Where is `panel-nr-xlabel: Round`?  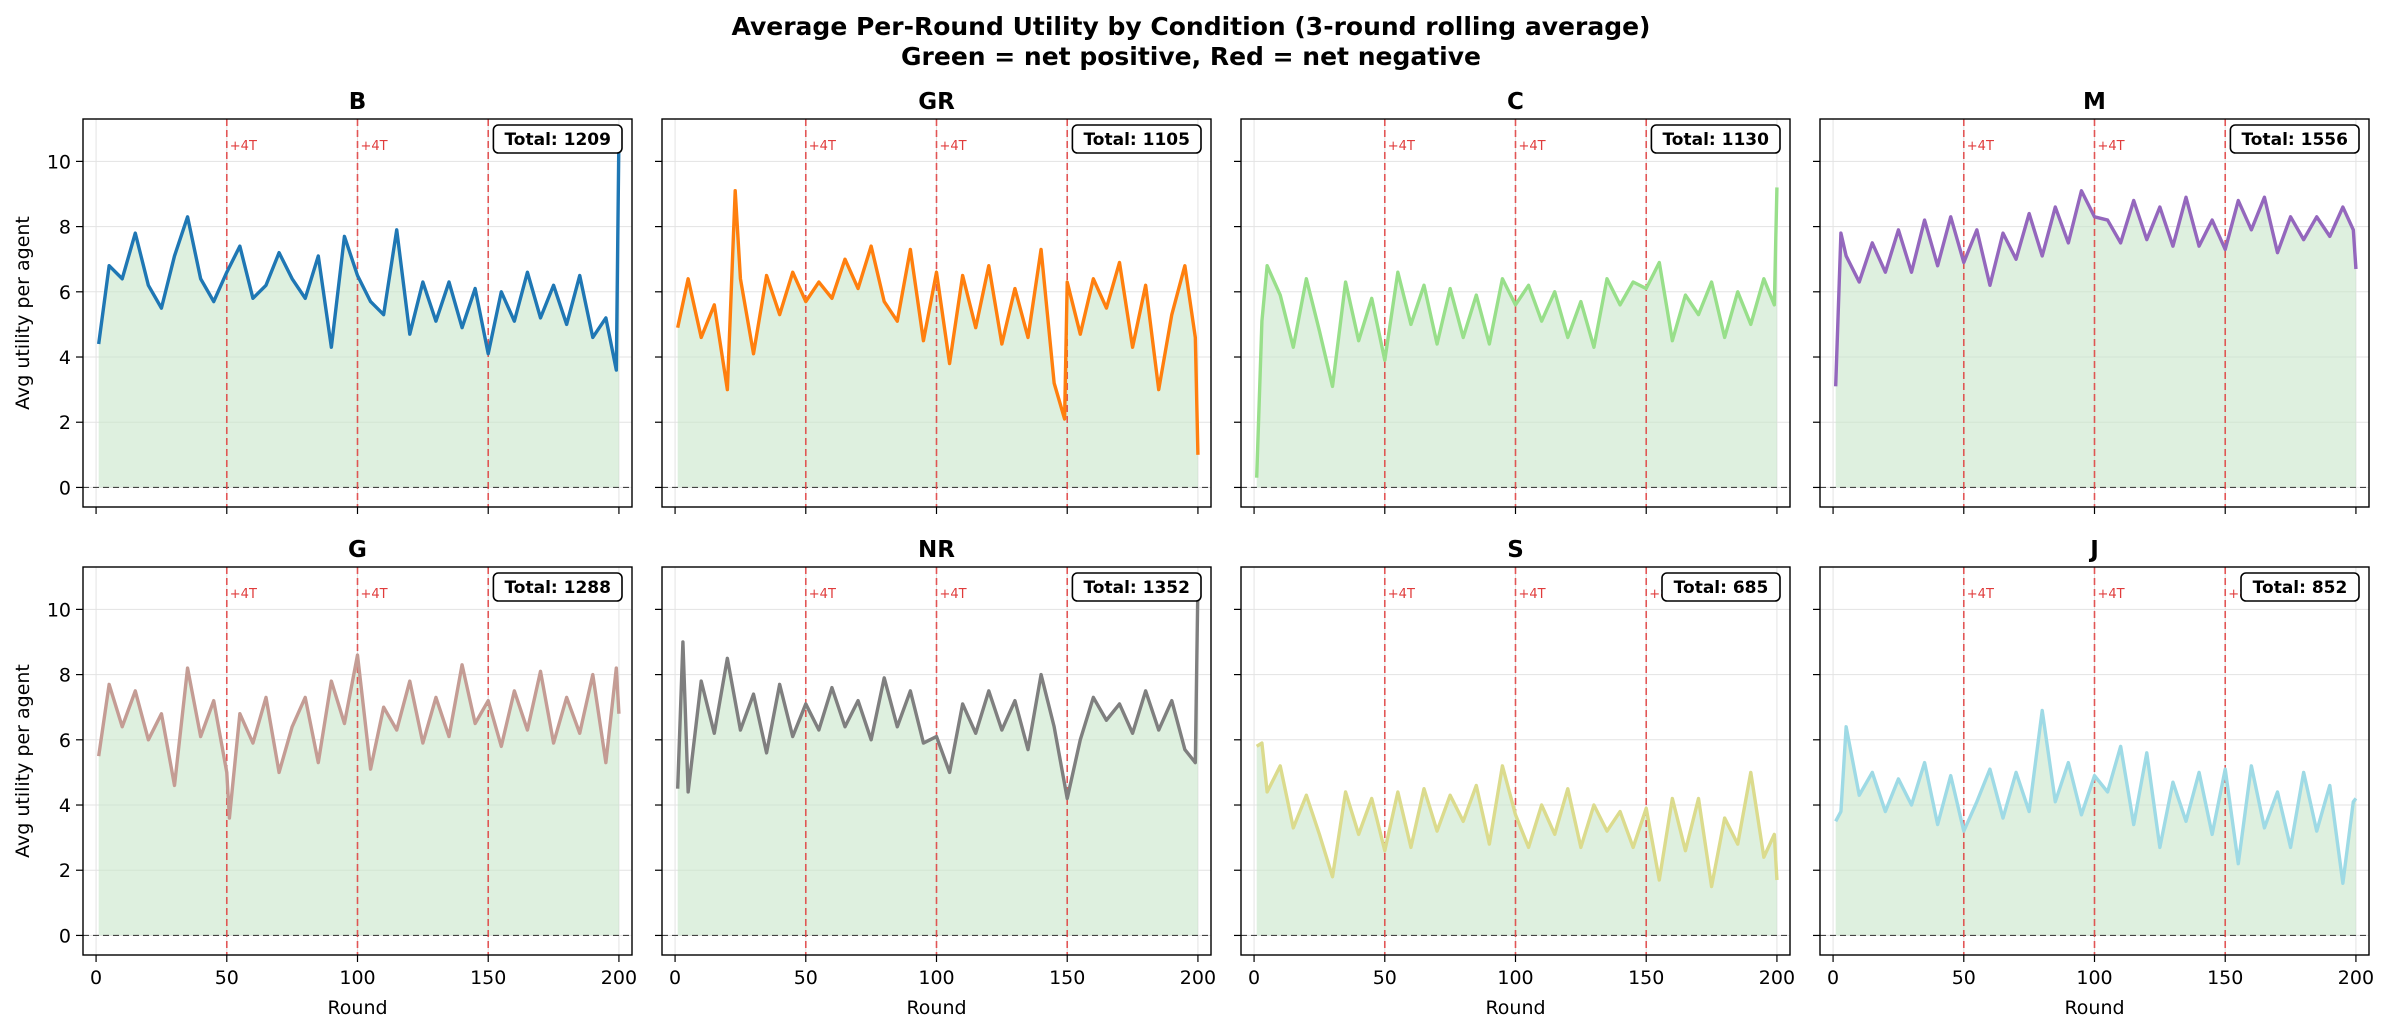 panel-nr-xlabel: Round is located at coordinates (936, 1008).